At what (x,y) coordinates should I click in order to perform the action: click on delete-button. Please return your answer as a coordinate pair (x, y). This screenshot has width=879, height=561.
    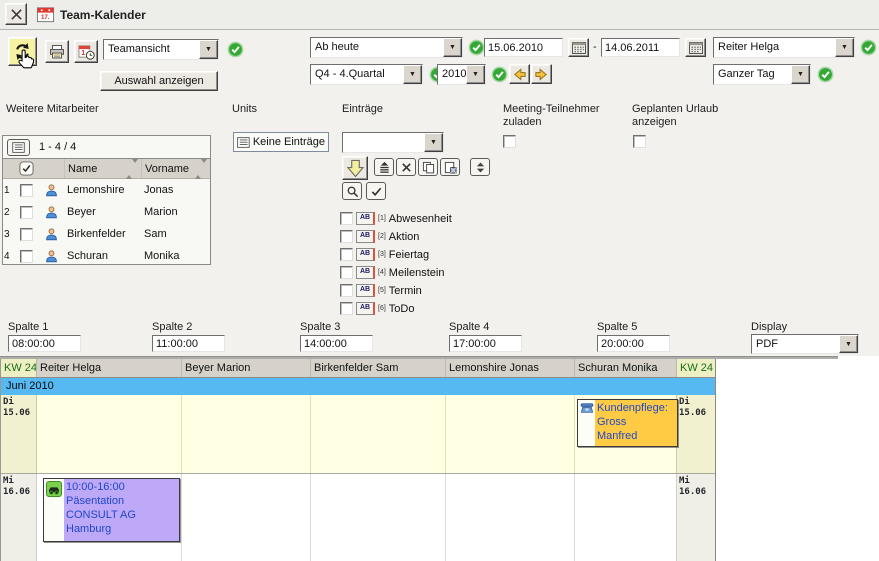
    Looking at the image, I should click on (406, 167).